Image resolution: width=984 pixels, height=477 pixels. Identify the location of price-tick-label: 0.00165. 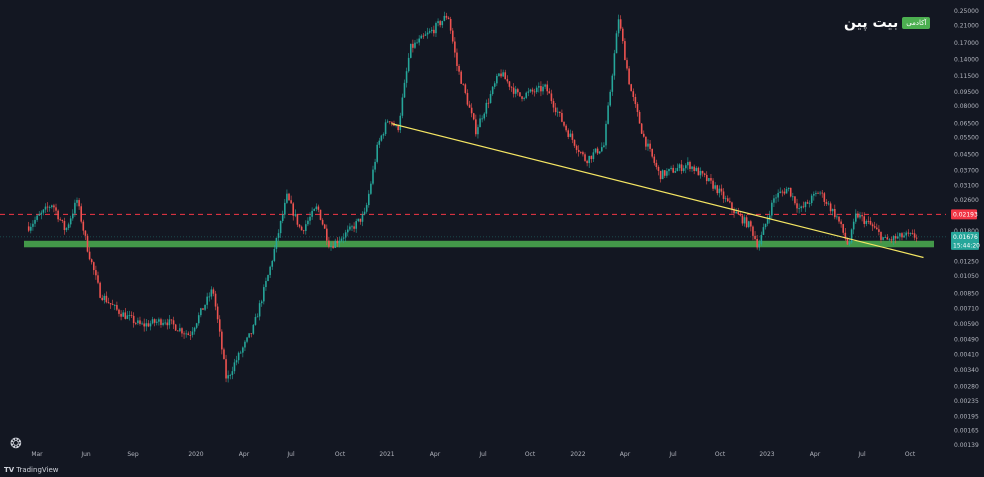
(966, 431).